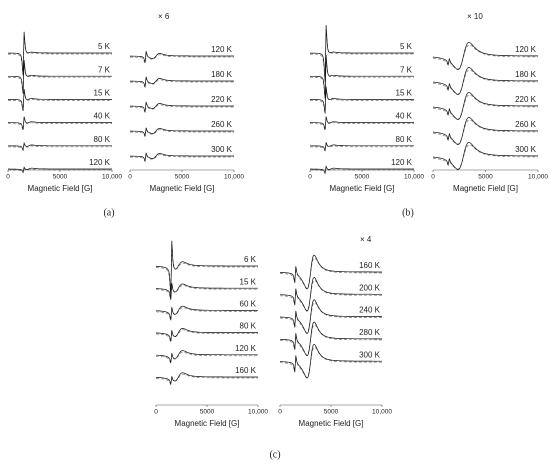  What do you see at coordinates (370, 310) in the screenshot?
I see `series-label: 240 K` at bounding box center [370, 310].